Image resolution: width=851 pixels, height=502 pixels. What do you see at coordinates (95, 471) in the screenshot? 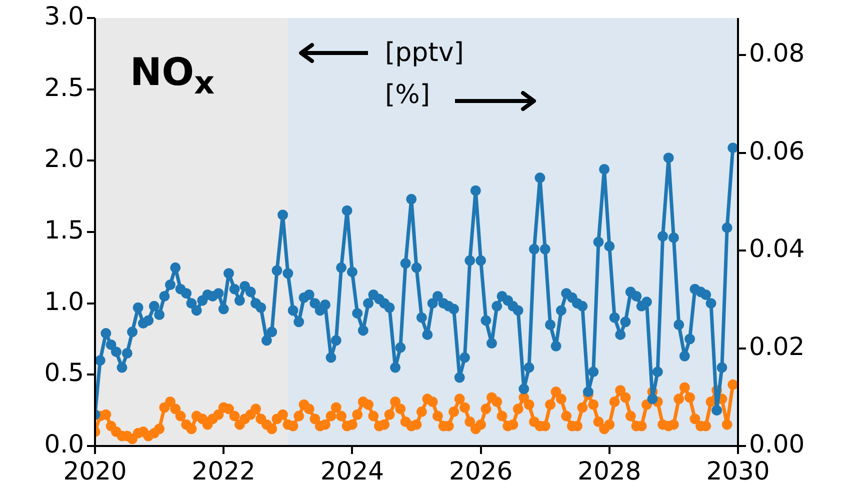
I see `x-tick-label: 2020` at bounding box center [95, 471].